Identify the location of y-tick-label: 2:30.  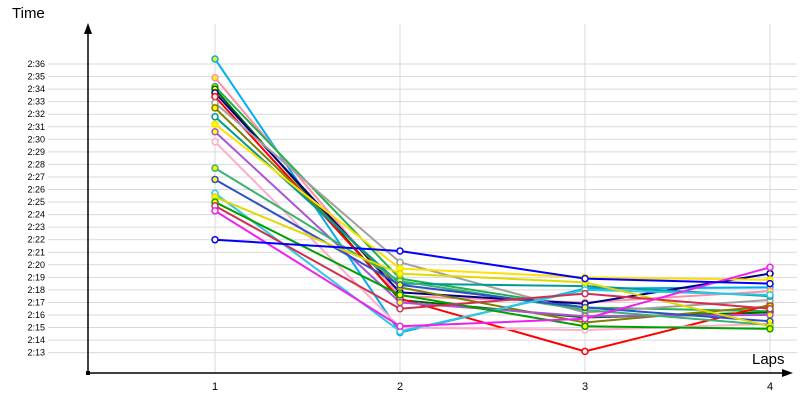
(36, 139).